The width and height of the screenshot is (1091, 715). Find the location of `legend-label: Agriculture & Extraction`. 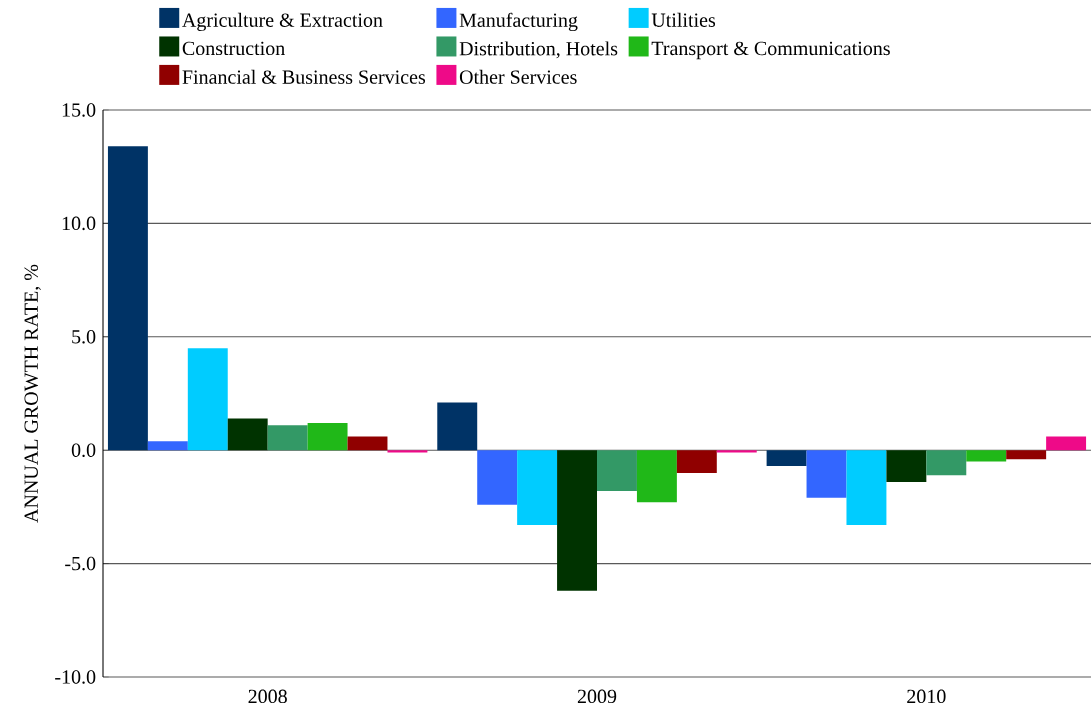

legend-label: Agriculture & Extraction is located at coordinates (282, 22).